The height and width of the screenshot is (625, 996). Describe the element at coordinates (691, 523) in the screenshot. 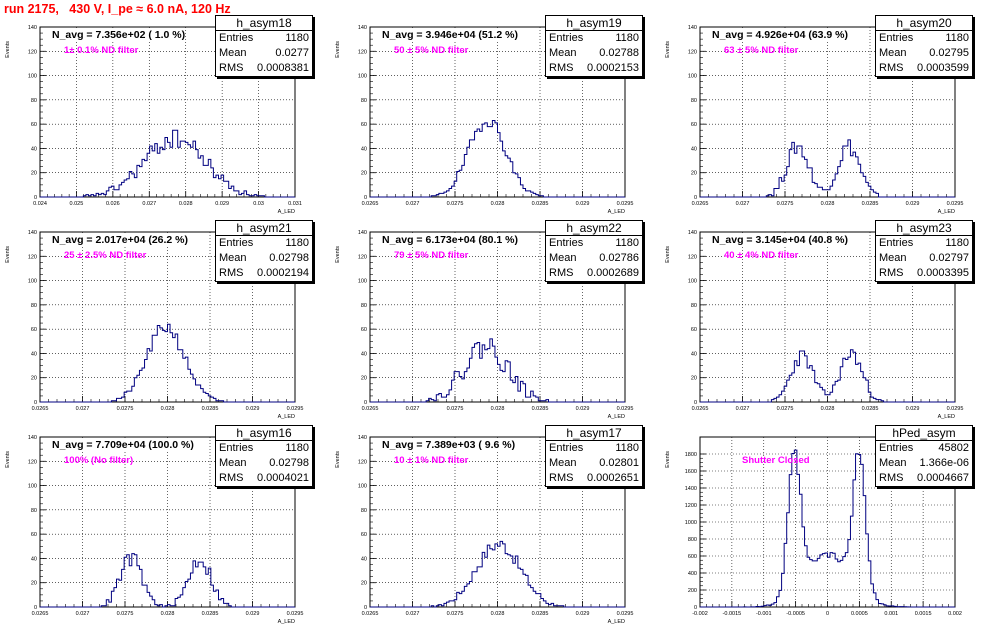

I see `y-tick-label: 1000` at that location.